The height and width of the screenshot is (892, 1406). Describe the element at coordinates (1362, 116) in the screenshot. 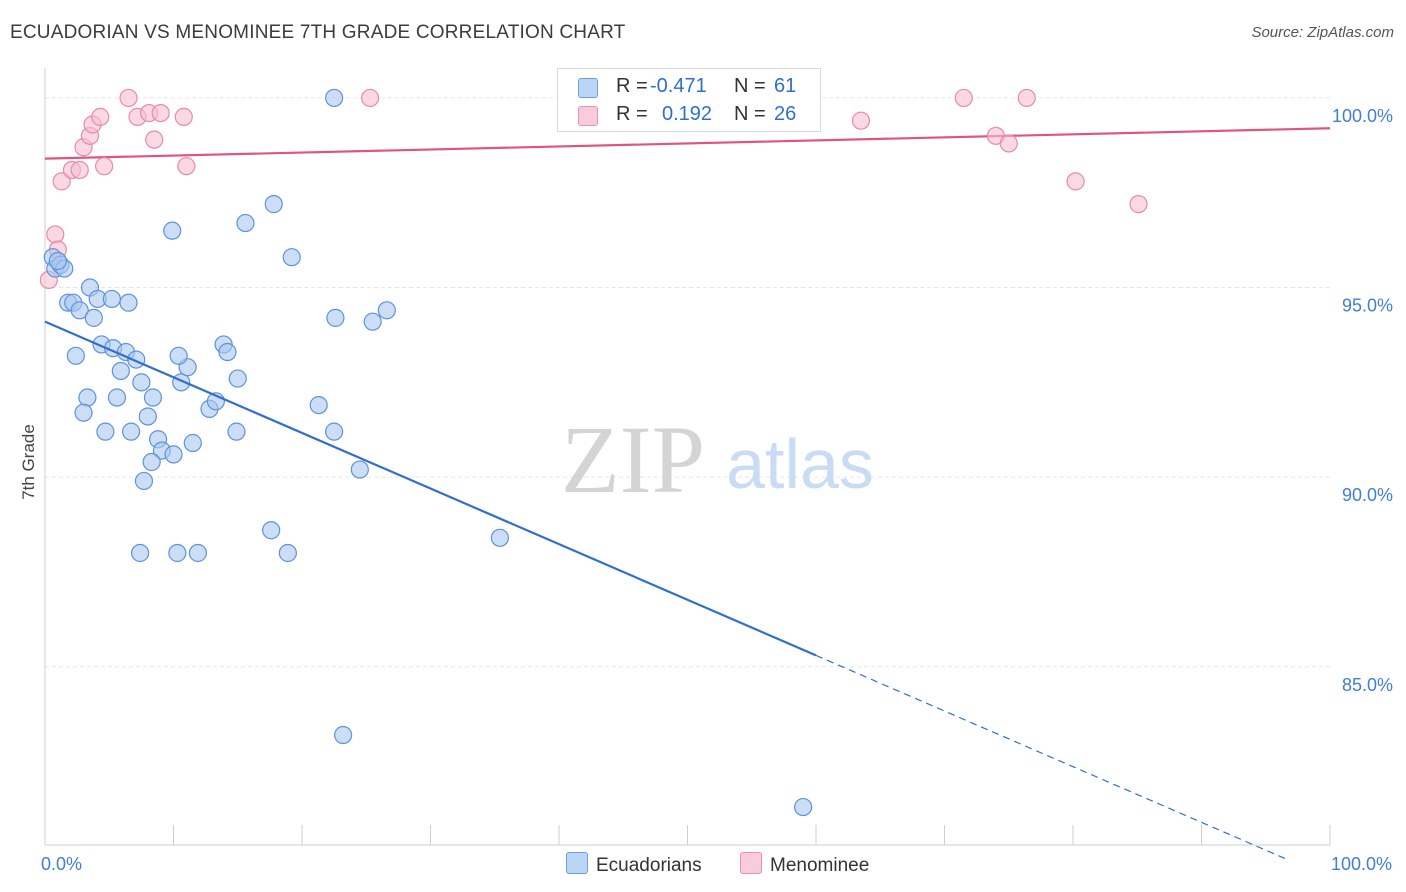

I see `y-tick-label: 100.0%` at that location.